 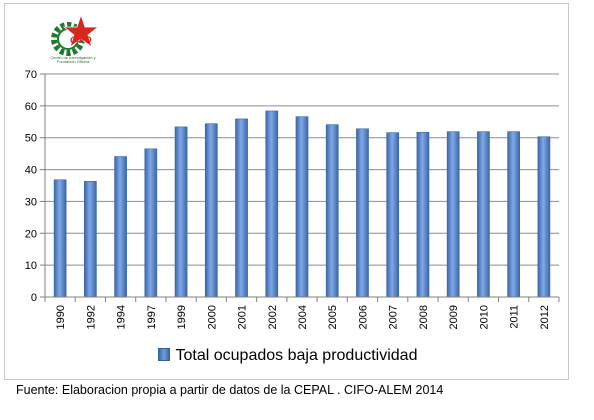 I want to click on y-tick-label: 40, so click(x=31, y=171).